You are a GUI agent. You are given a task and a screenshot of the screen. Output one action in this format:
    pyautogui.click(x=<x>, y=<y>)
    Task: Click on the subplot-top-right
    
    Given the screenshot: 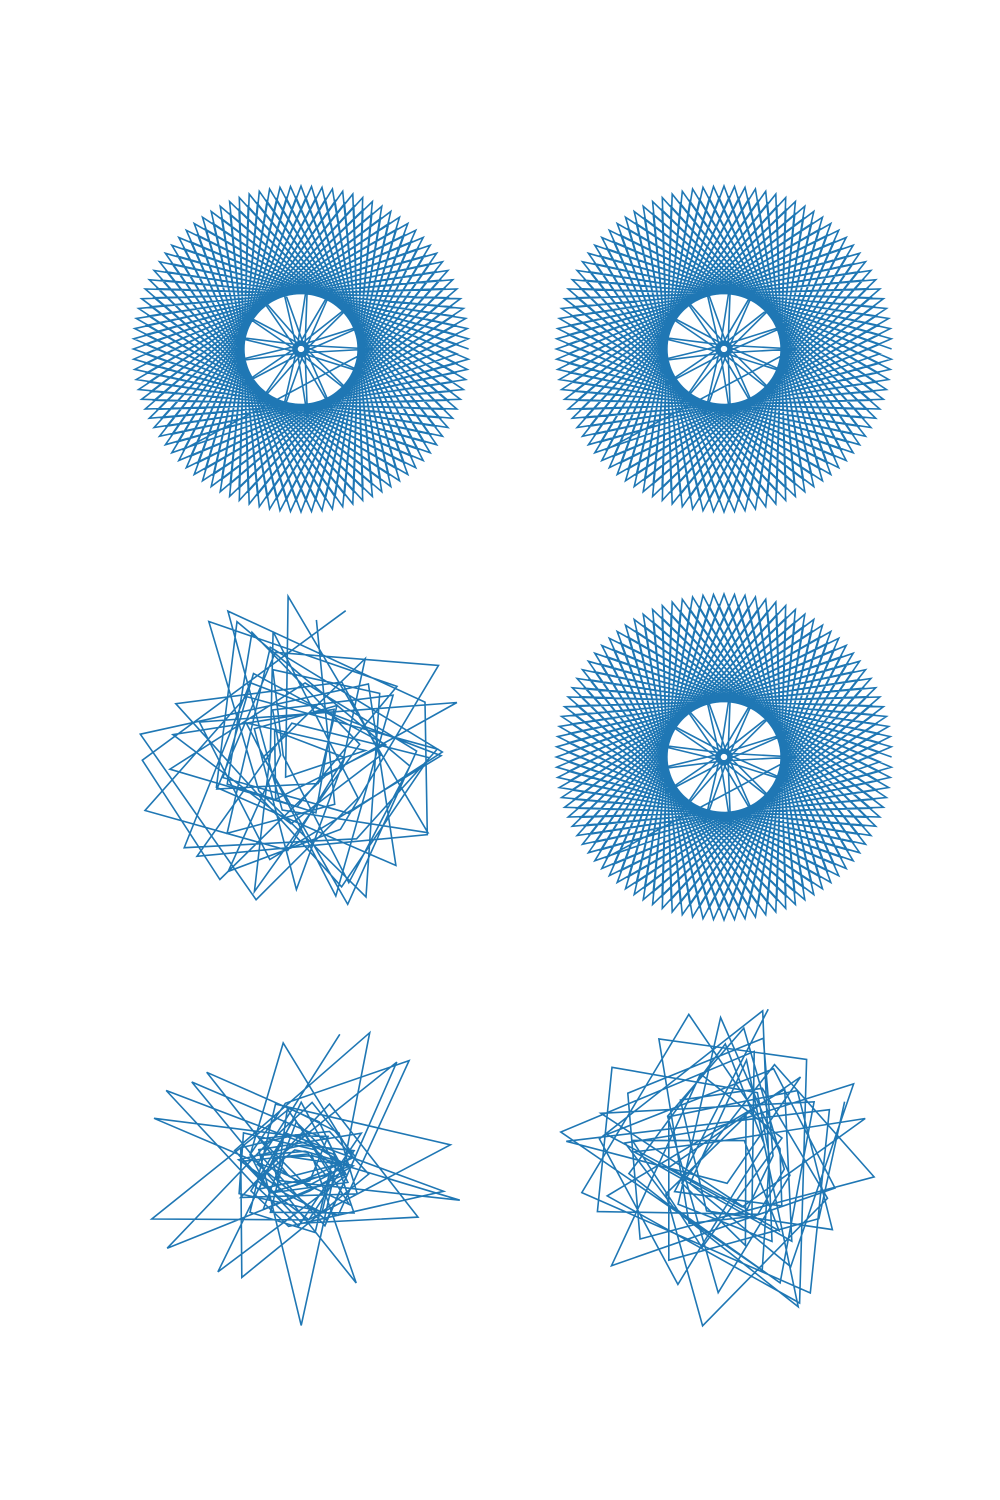 What is the action you would take?
    pyautogui.click(x=724, y=349)
    